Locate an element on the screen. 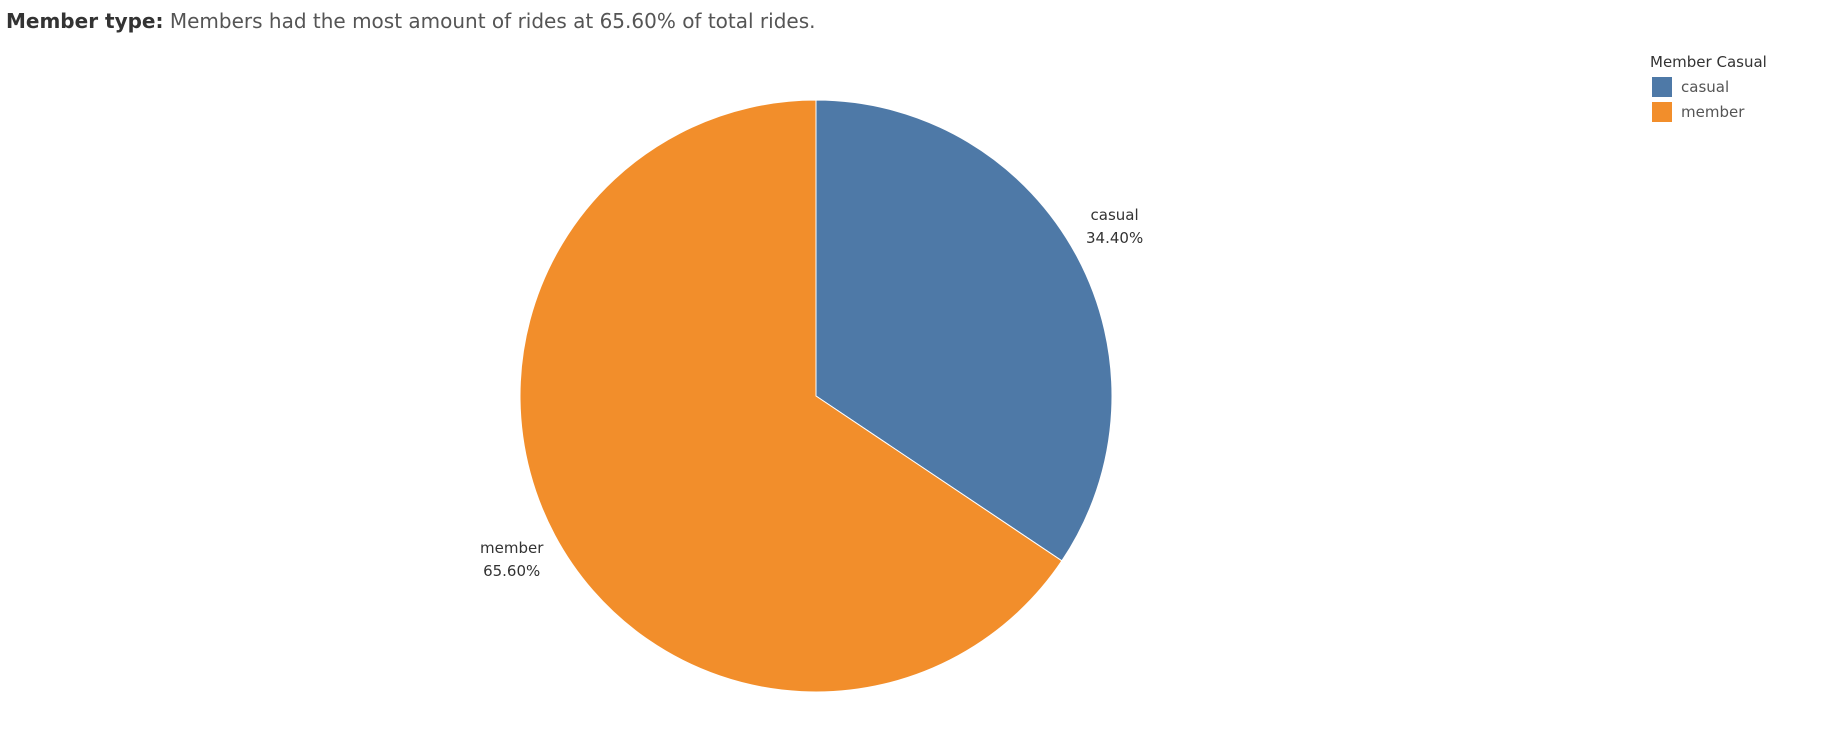 The image size is (1847, 732). title-prefix: Member type: is located at coordinates (85, 21).